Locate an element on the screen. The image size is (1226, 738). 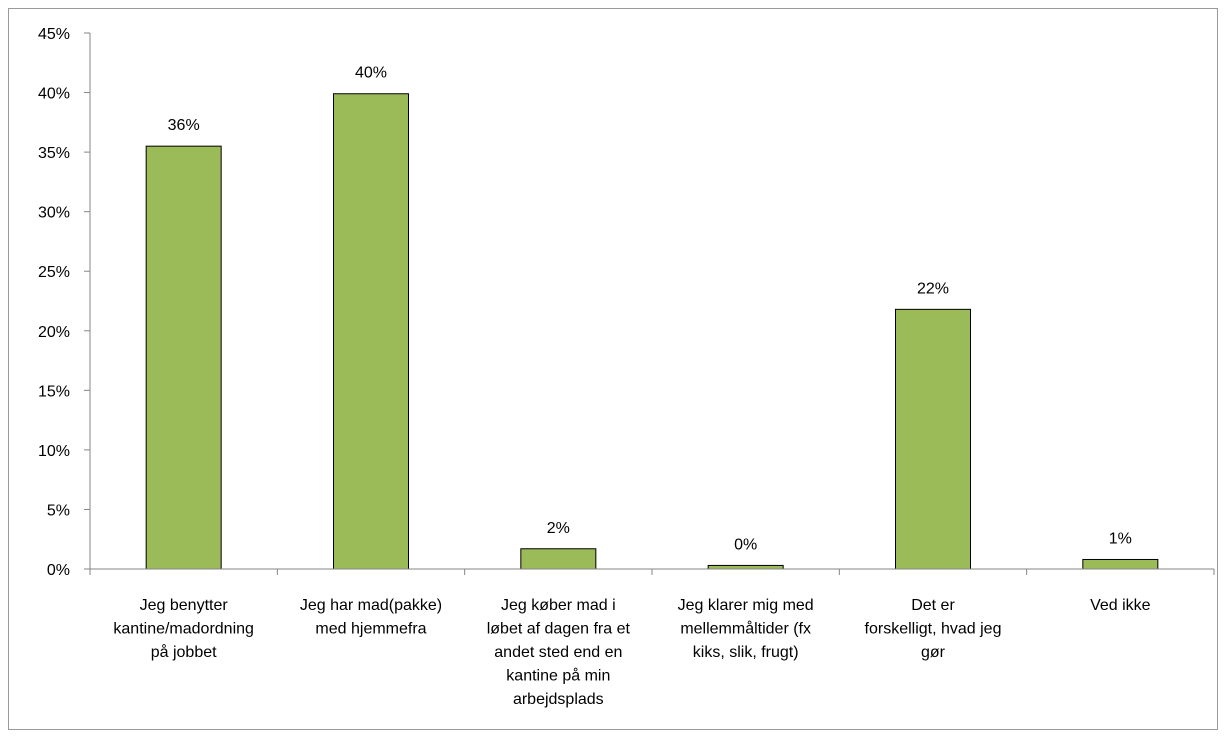
category-label-line: kantine på min is located at coordinates (558, 676).